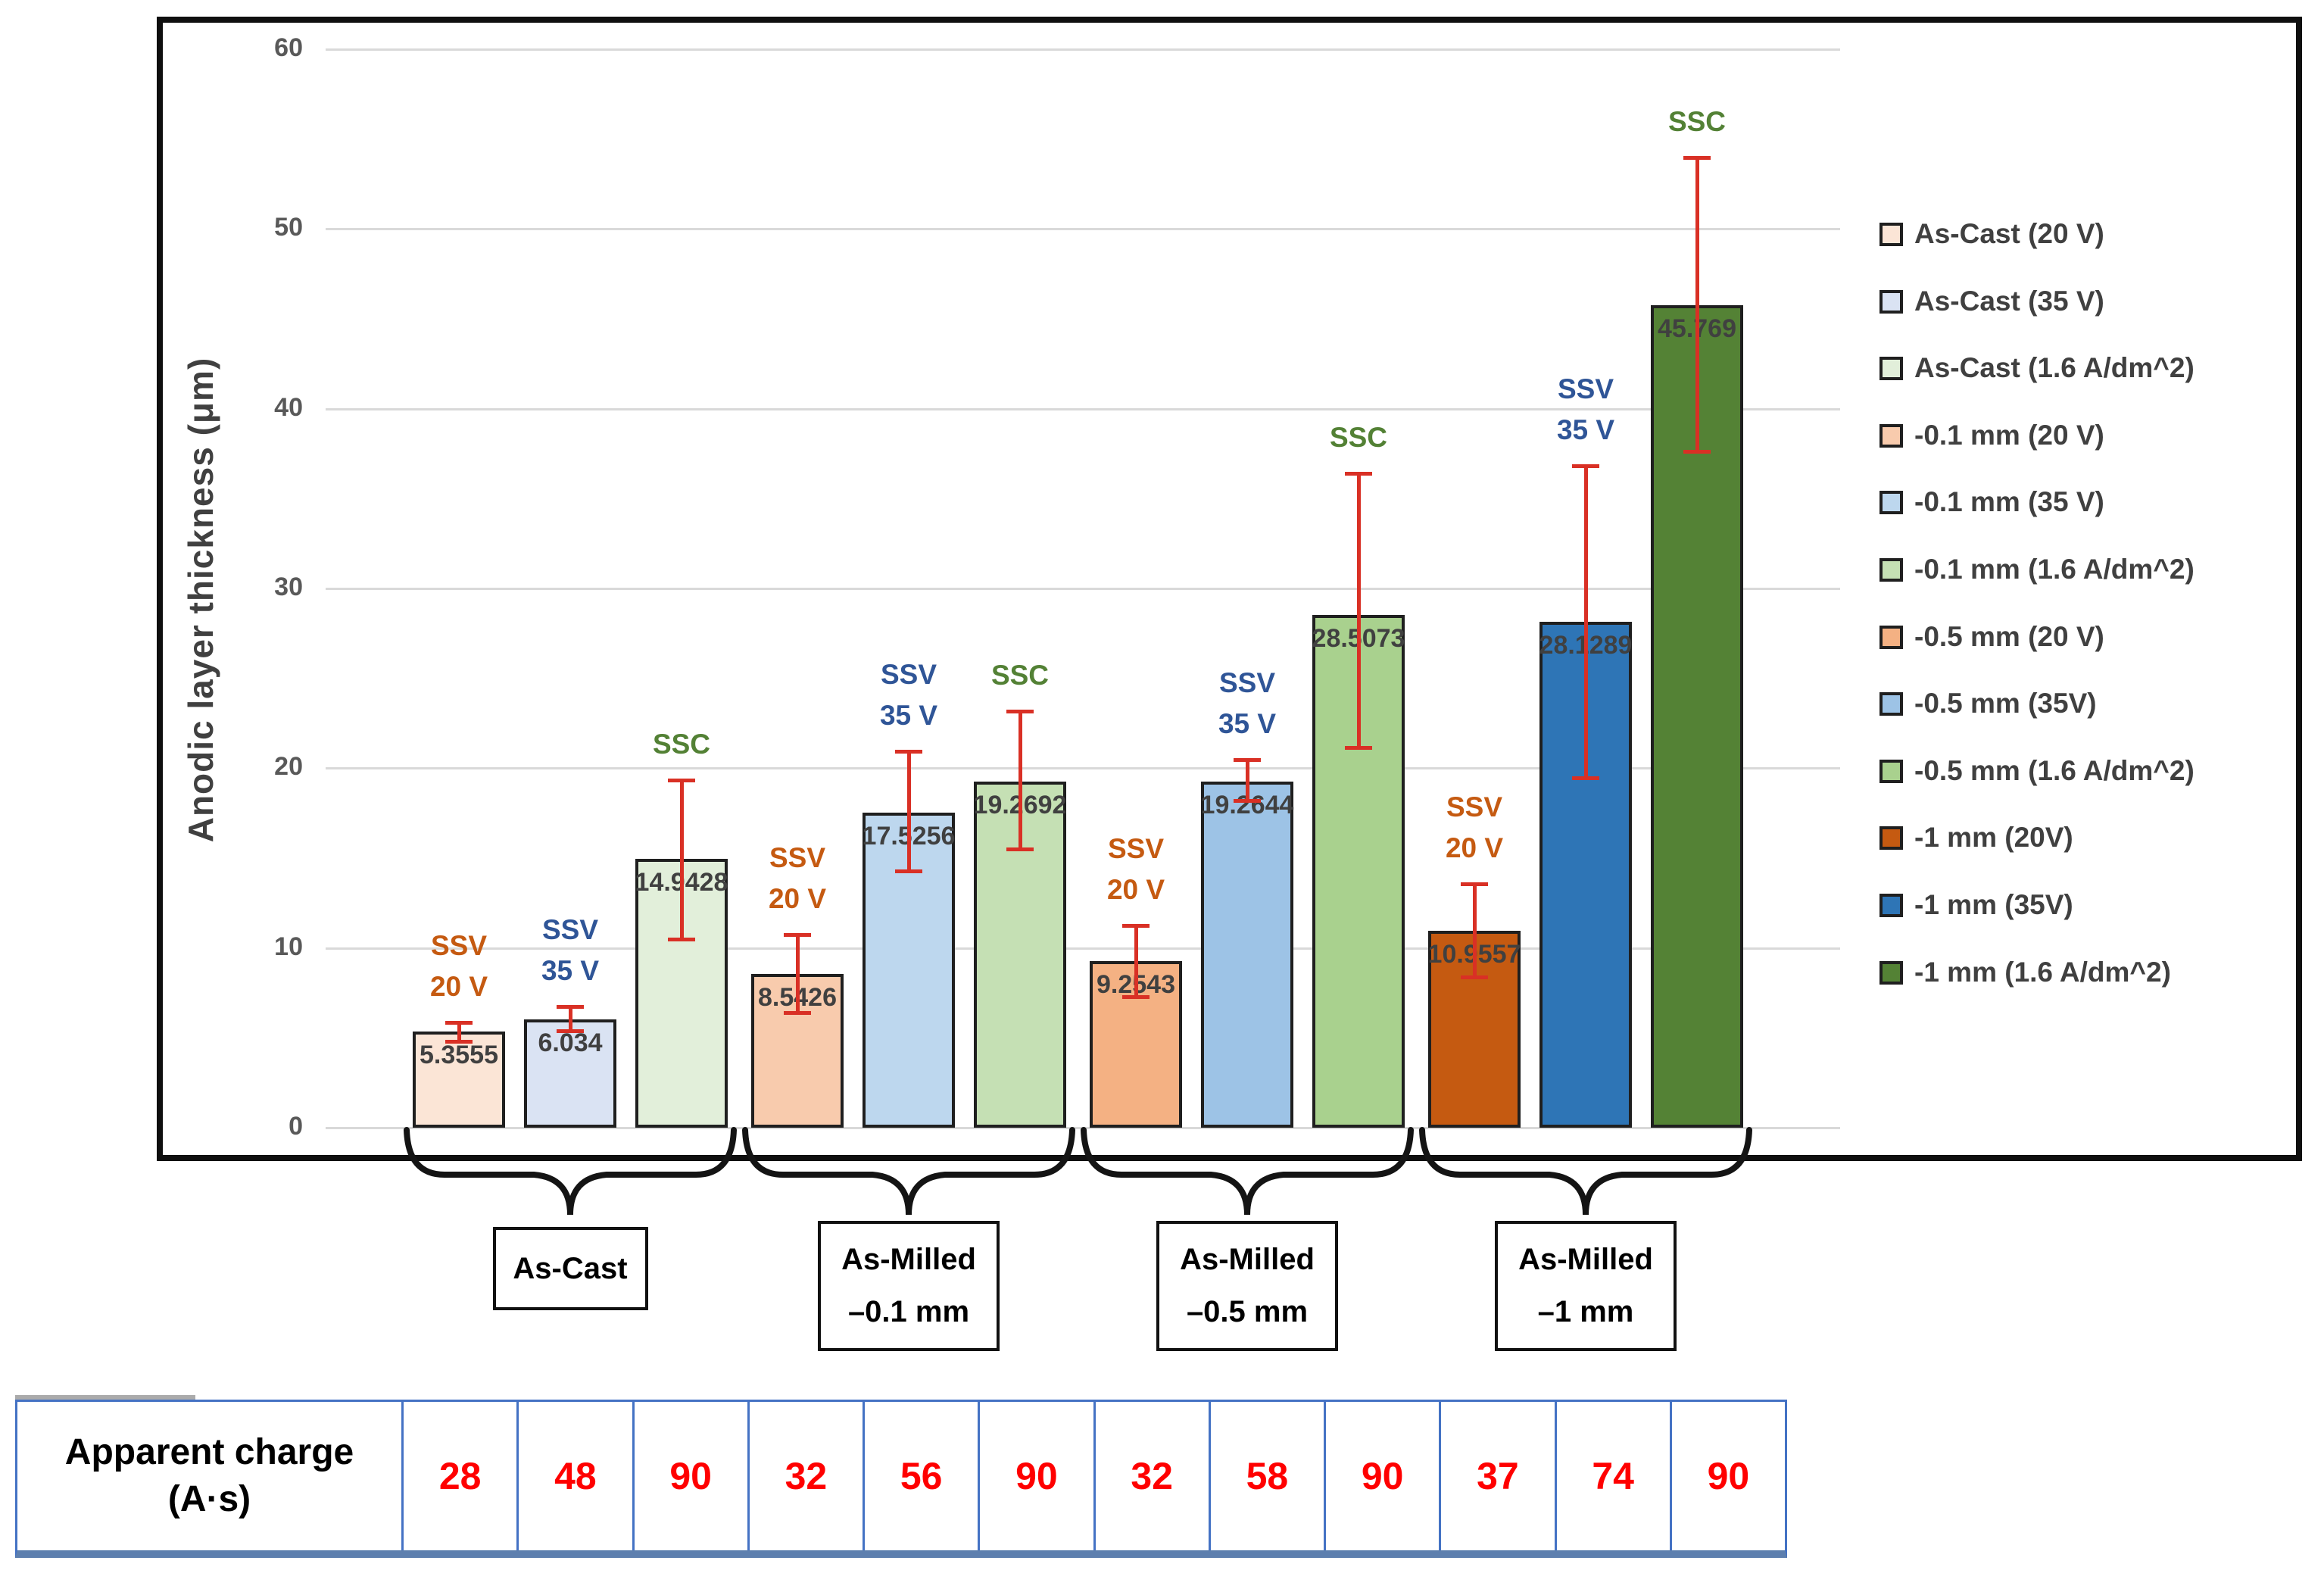 The width and height of the screenshot is (2324, 1570). What do you see at coordinates (2009, 502) in the screenshot?
I see `legend-label: -0.1 mm (35 V)` at bounding box center [2009, 502].